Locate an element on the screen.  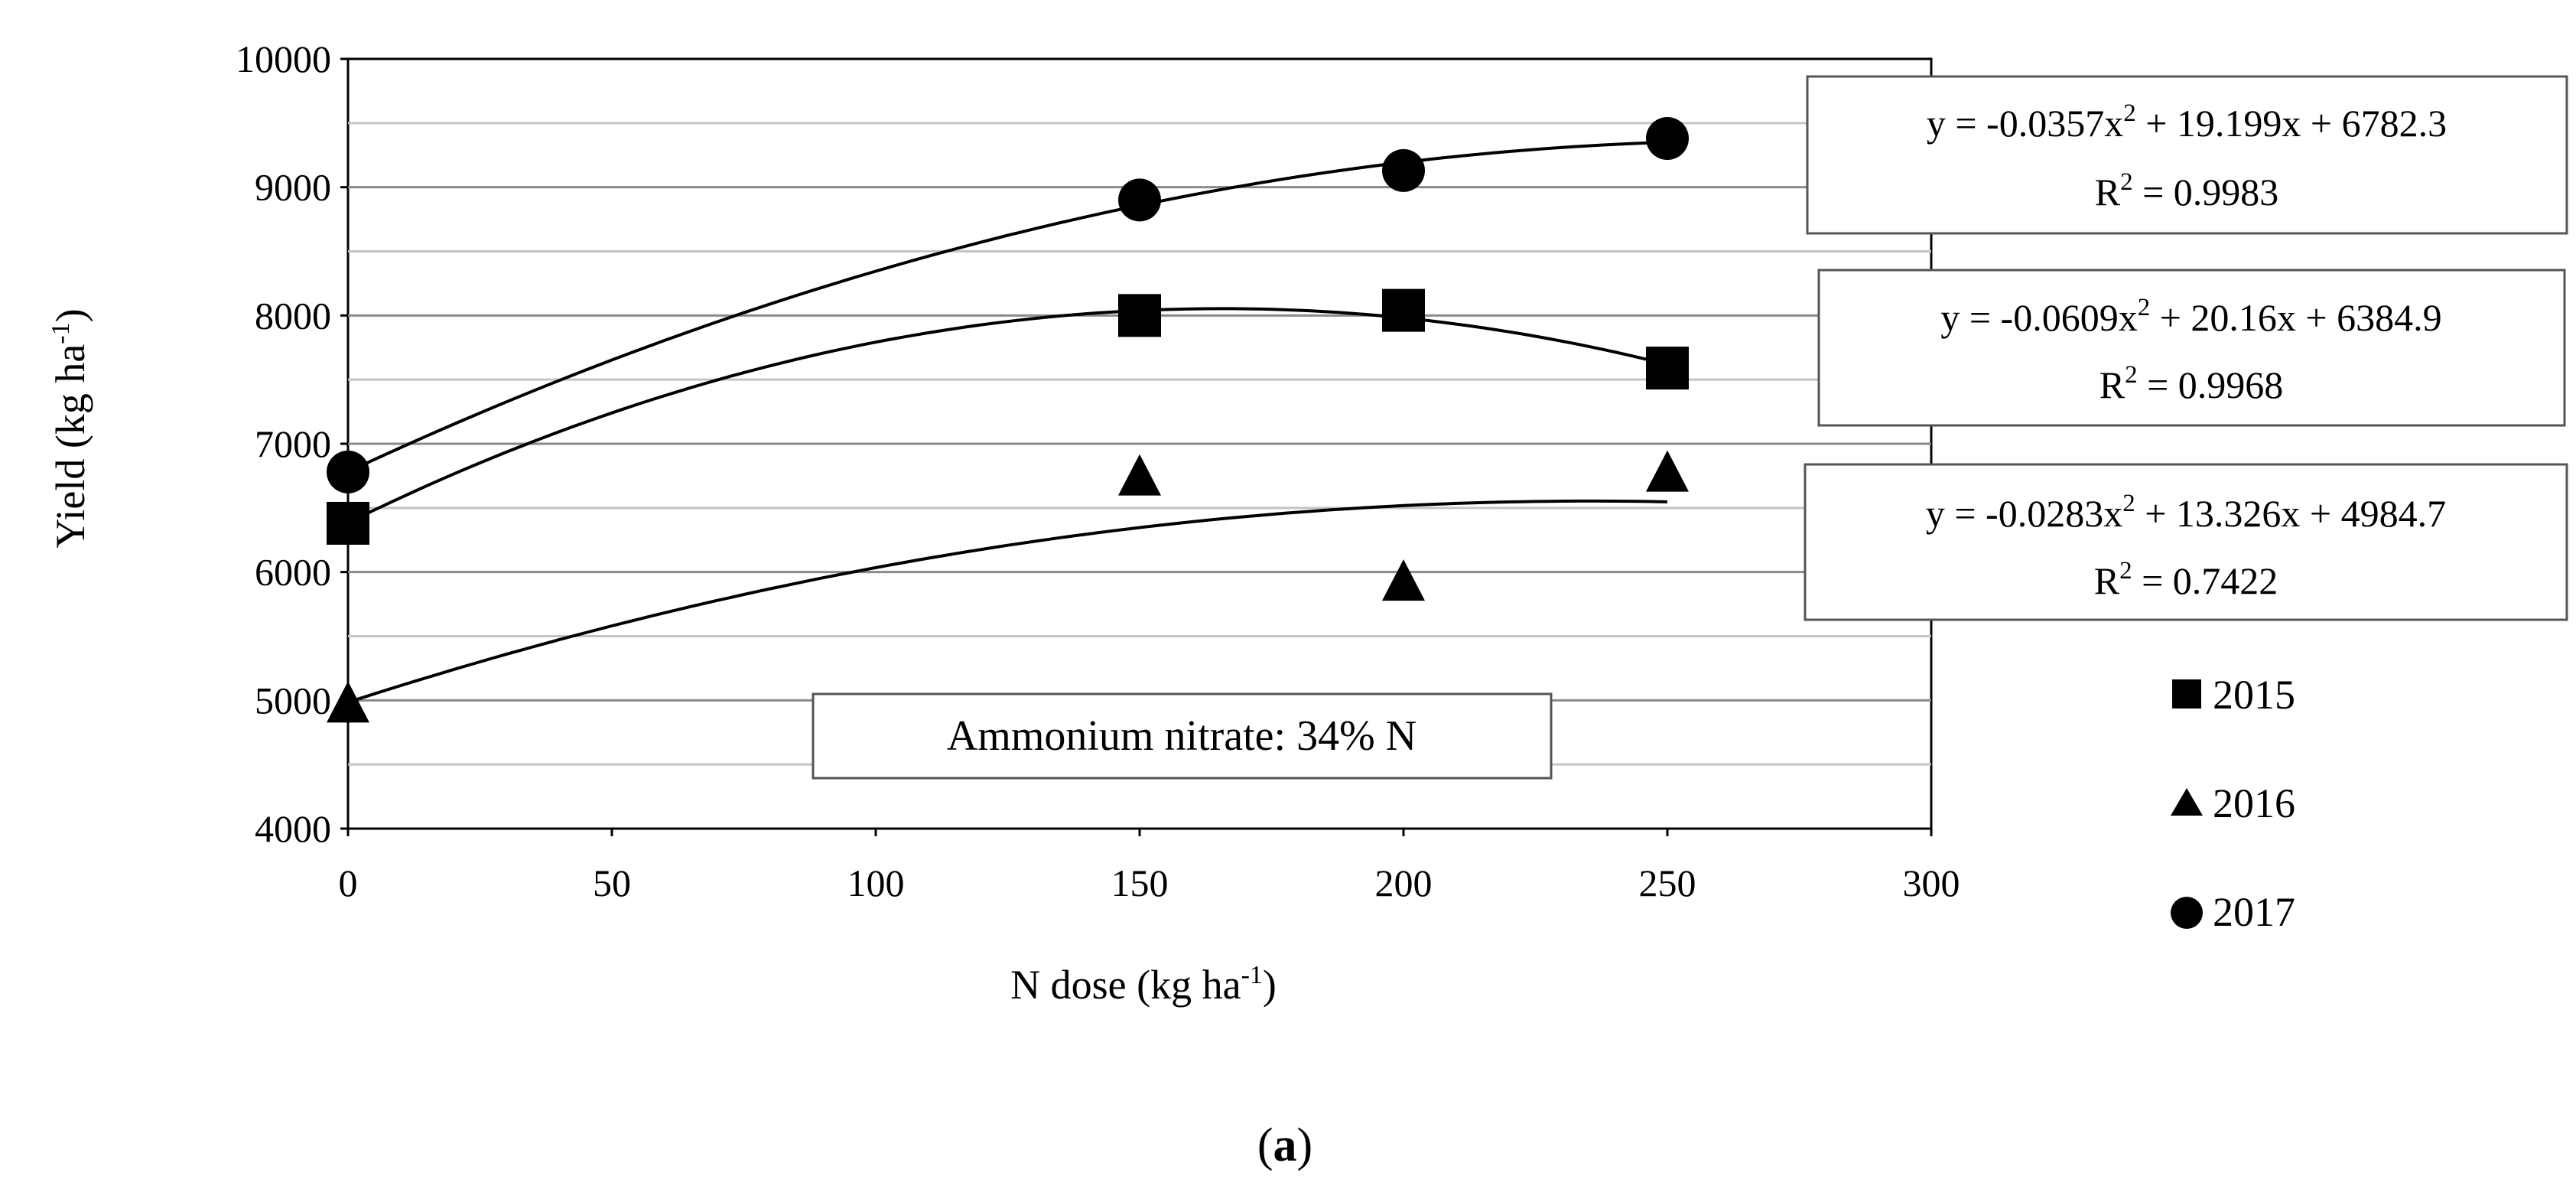
legend-circle-marker is located at coordinates (2187, 913).